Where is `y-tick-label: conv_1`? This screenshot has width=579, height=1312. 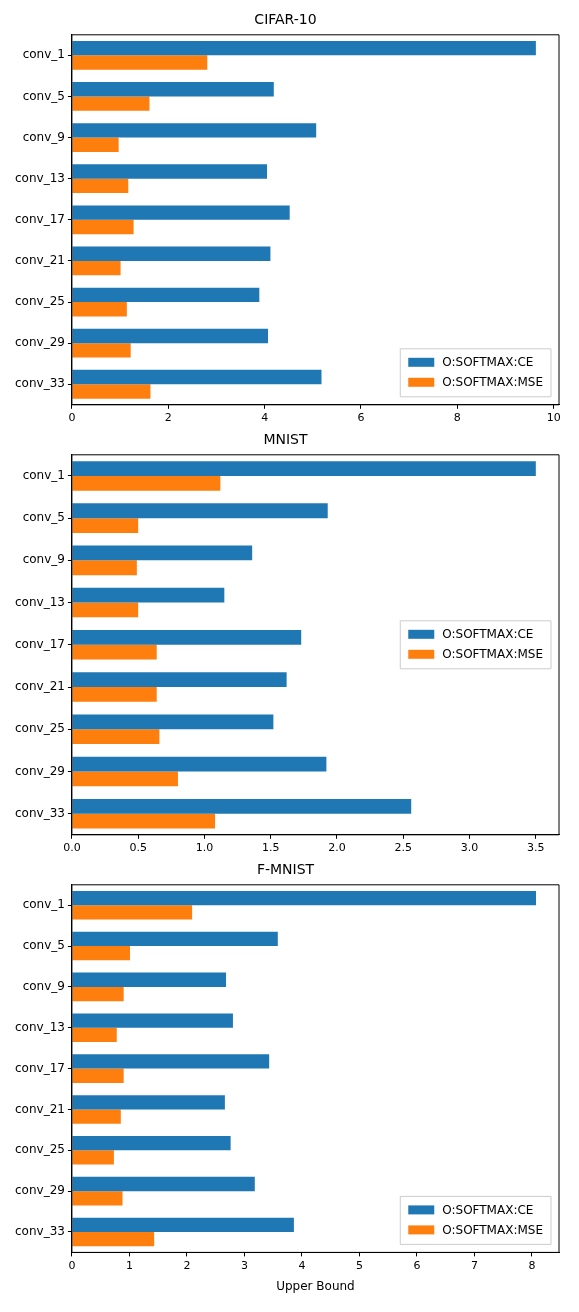
y-tick-label: conv_1 is located at coordinates (43, 475).